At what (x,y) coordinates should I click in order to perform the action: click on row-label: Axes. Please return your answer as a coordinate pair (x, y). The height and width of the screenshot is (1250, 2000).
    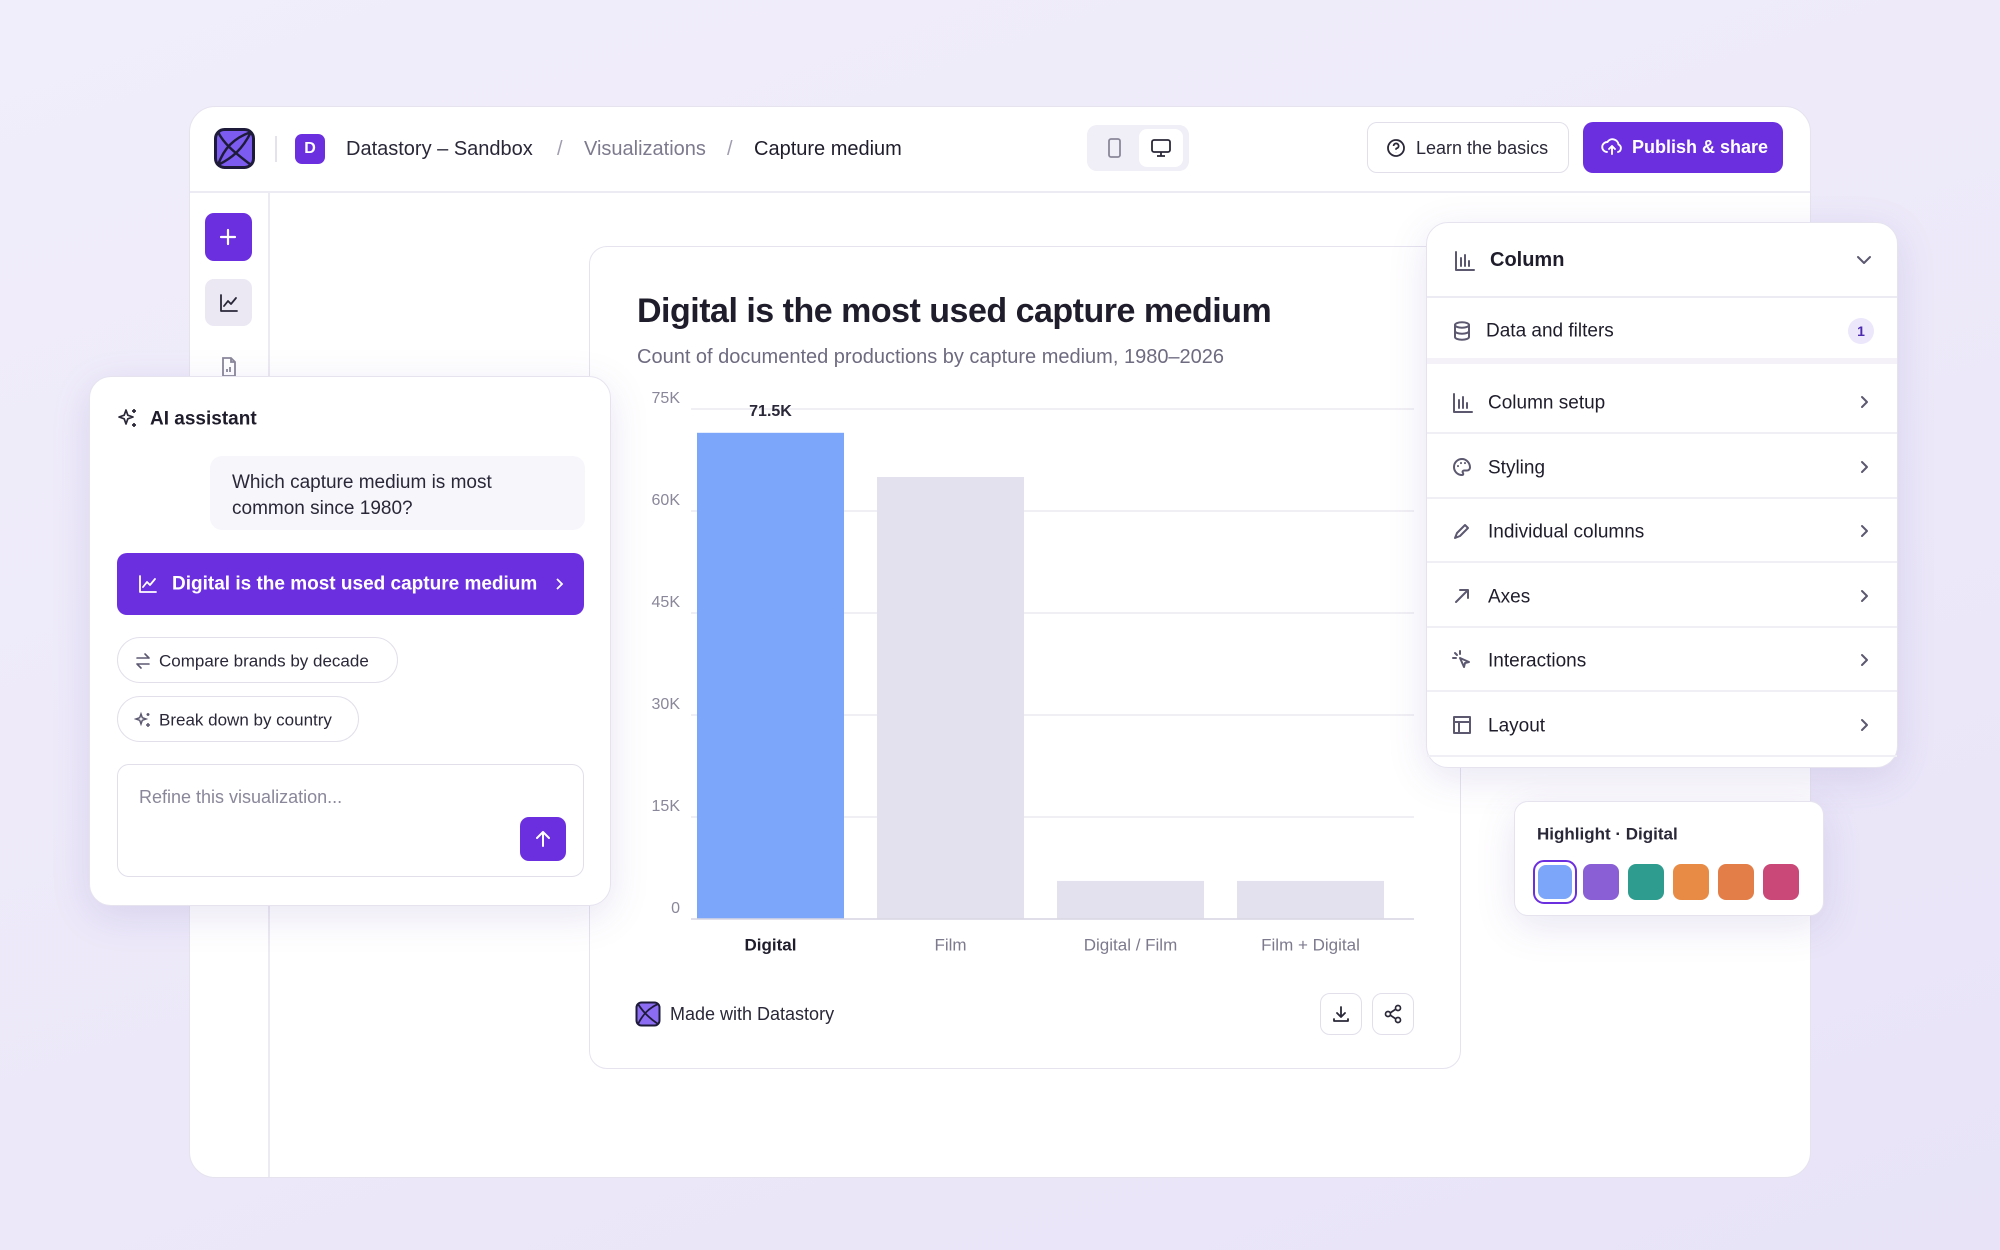
    Looking at the image, I should click on (1509, 596).